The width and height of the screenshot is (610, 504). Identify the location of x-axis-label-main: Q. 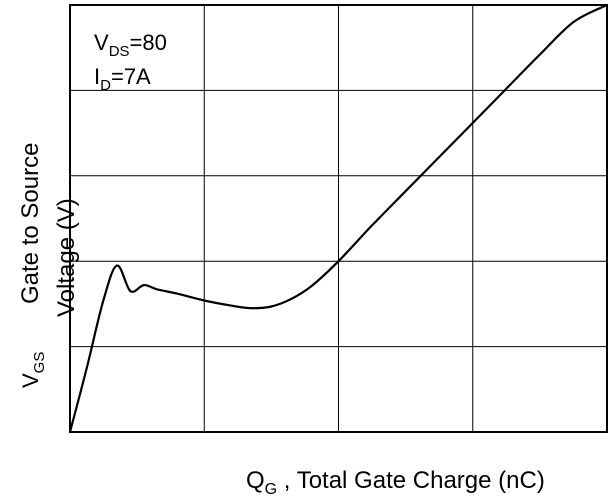
(255, 480).